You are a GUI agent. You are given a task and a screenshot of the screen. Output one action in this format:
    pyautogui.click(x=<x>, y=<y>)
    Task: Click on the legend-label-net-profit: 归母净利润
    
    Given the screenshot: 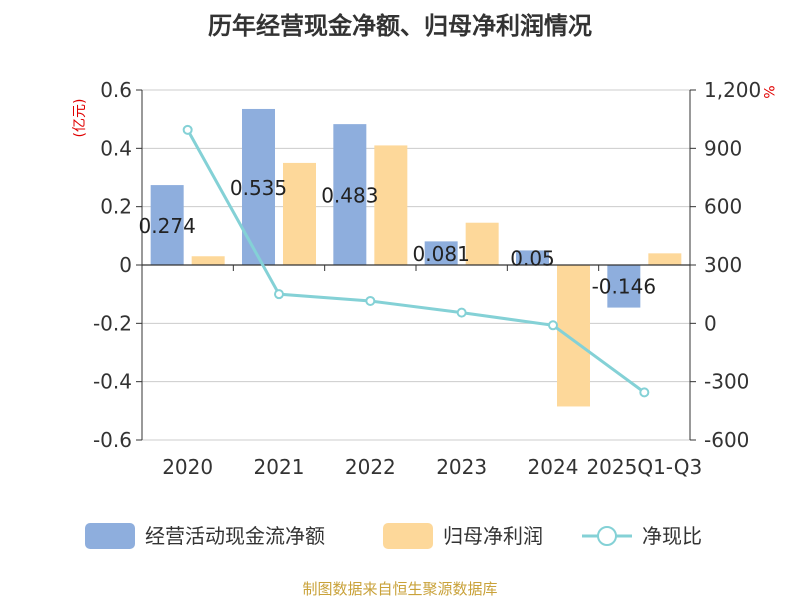 What is the action you would take?
    pyautogui.click(x=493, y=536)
    